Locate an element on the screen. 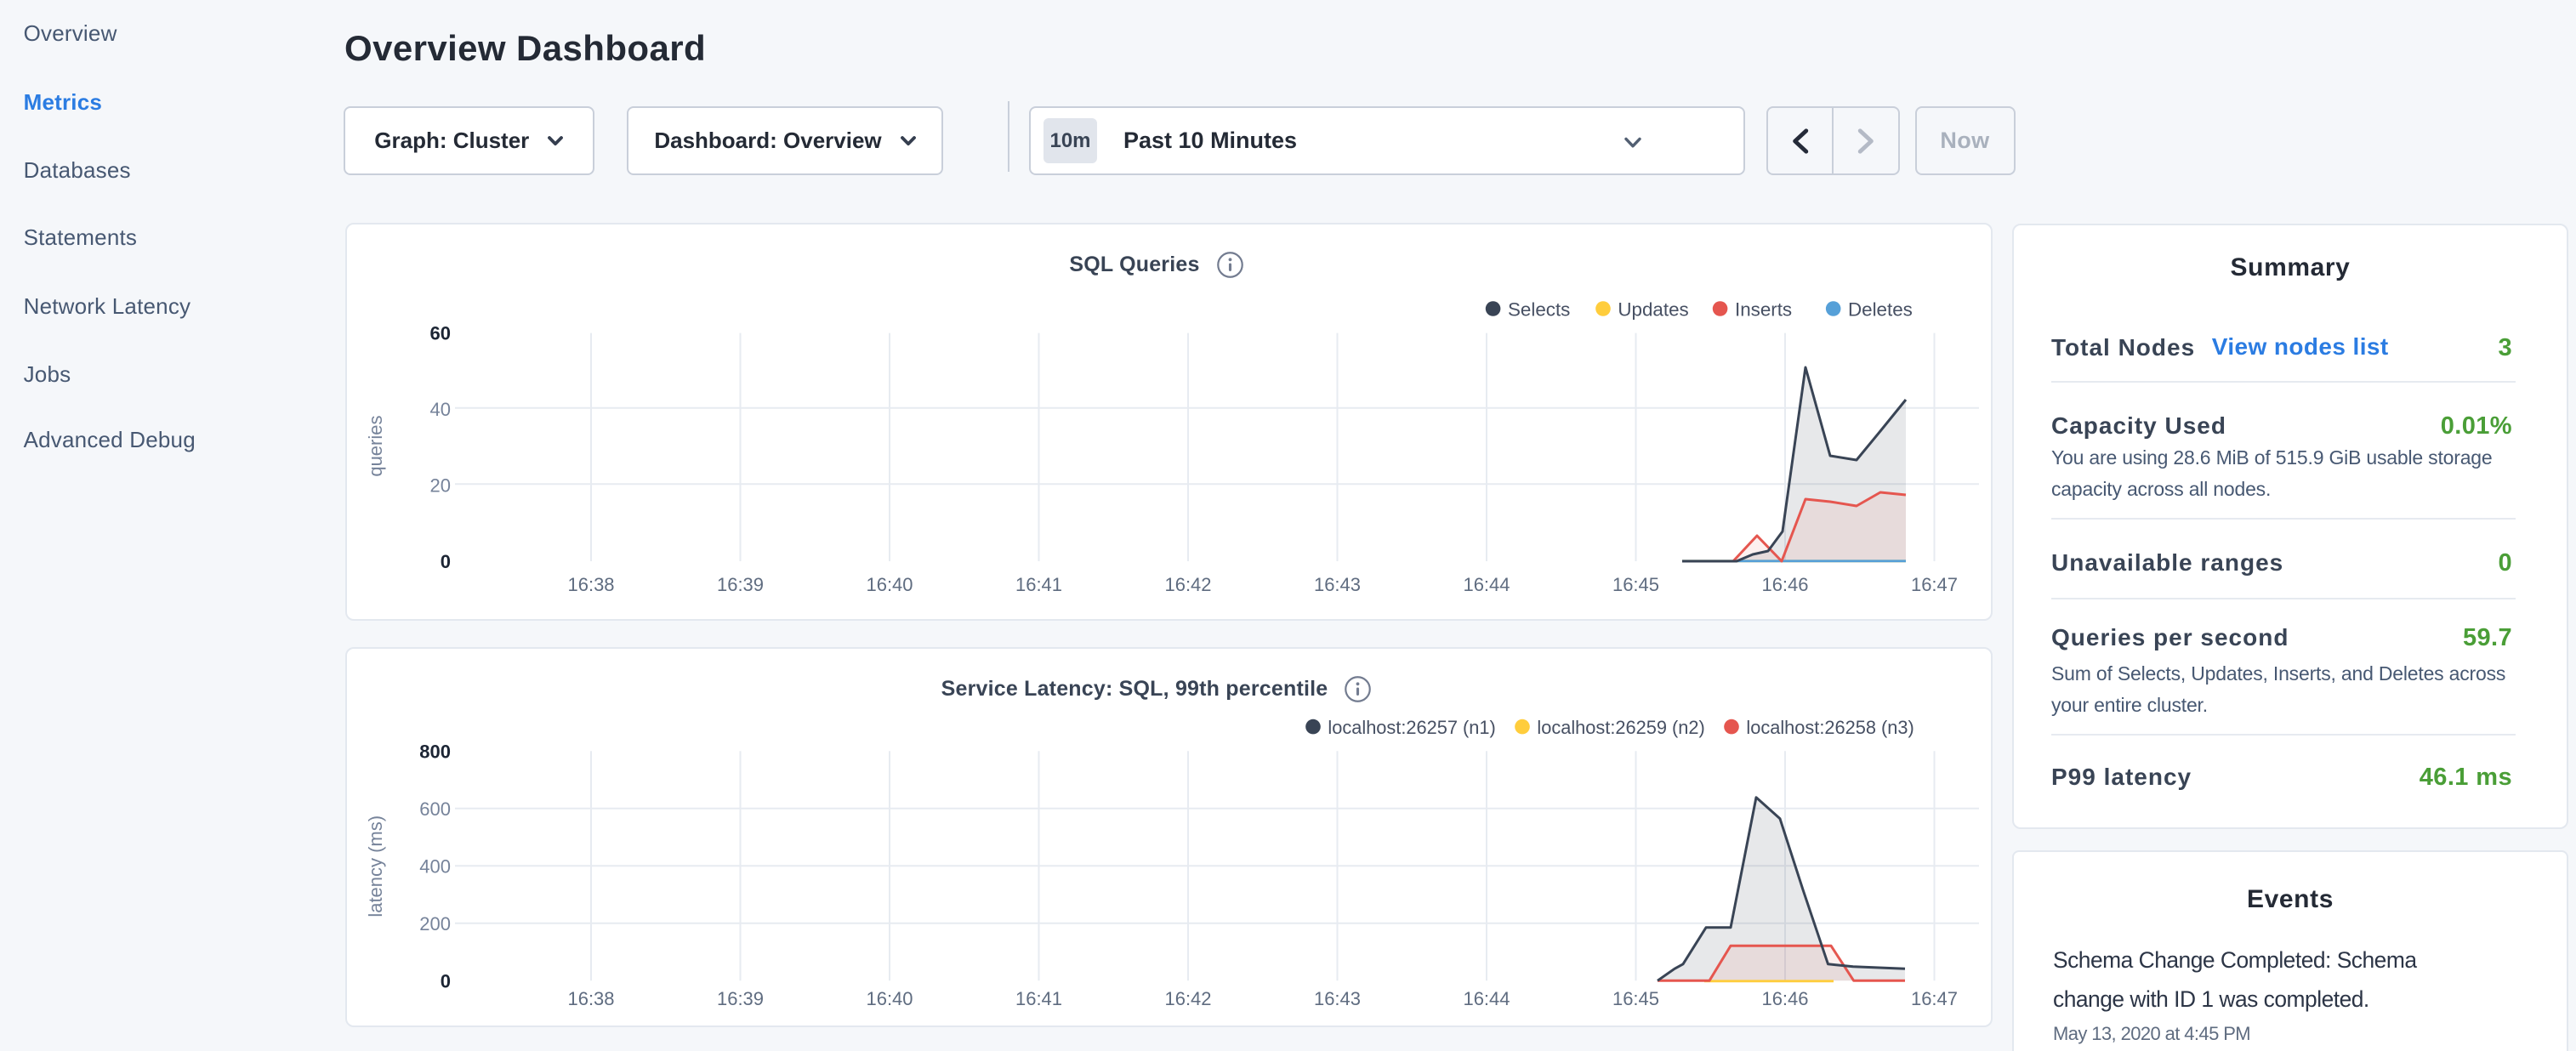 This screenshot has height=1051, width=2576. svg-text: Selects is located at coordinates (1539, 309).